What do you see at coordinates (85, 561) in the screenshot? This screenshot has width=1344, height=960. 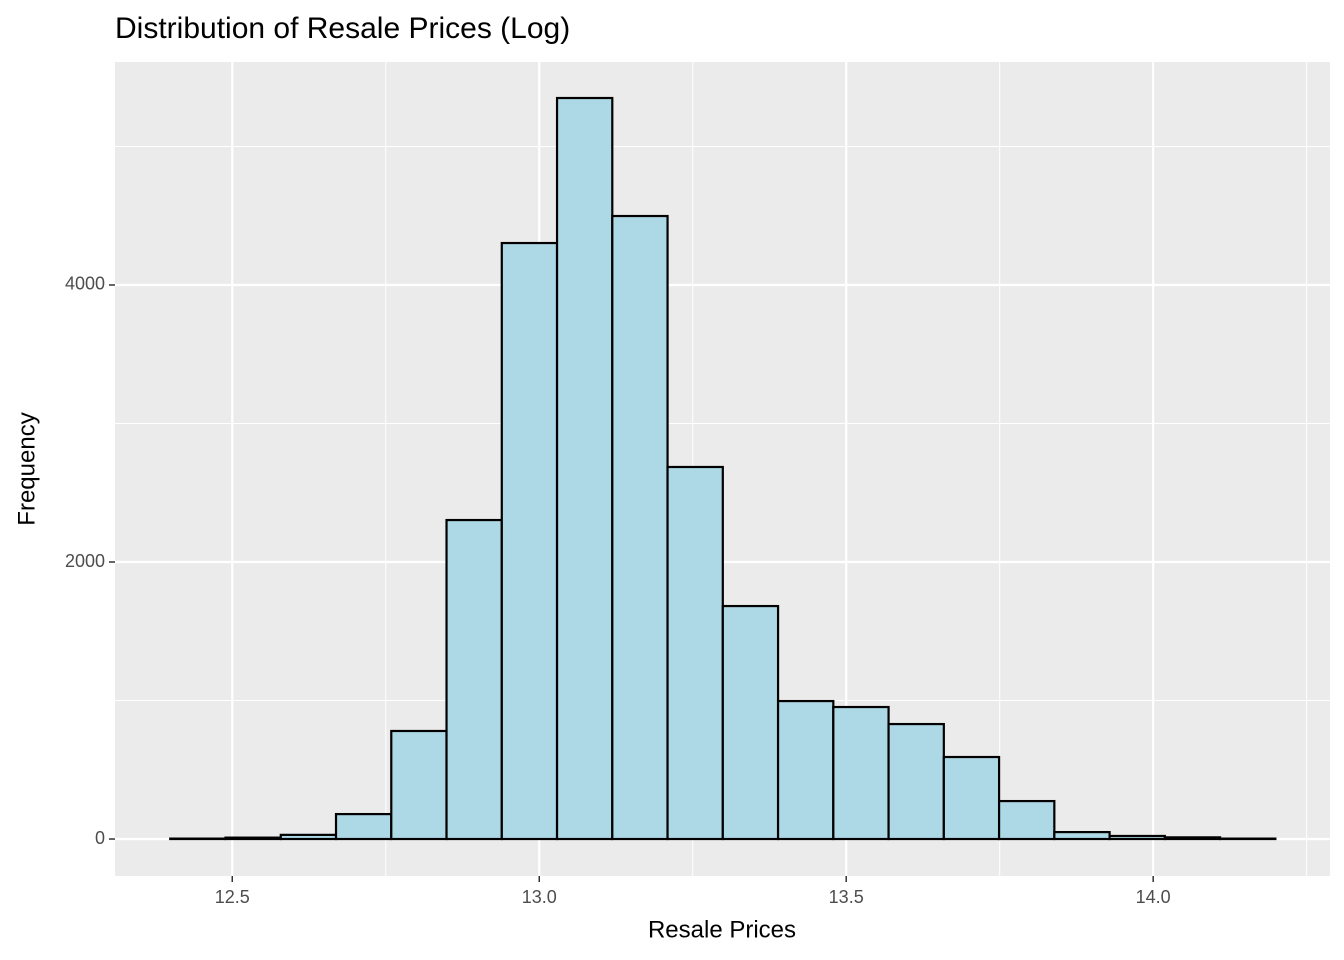 I see `y-tick-label: 2000` at bounding box center [85, 561].